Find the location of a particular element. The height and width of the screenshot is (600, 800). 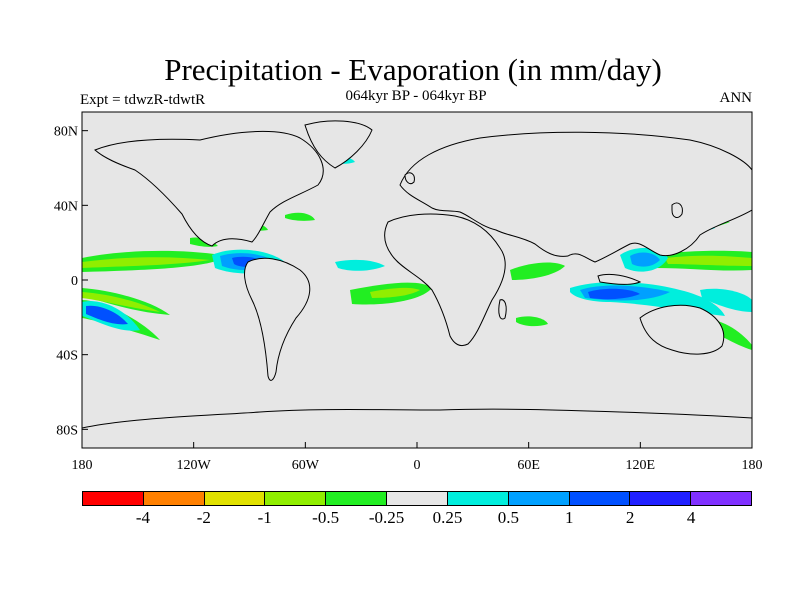

chart-title: Precipitation - Evaporation (in mm/day) is located at coordinates (413, 69).